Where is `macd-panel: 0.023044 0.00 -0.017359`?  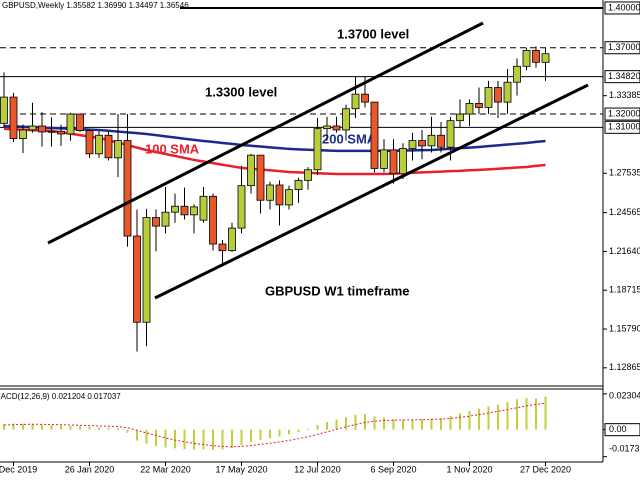
macd-panel: 0.023044 0.00 -0.017359 is located at coordinates (321, 424).